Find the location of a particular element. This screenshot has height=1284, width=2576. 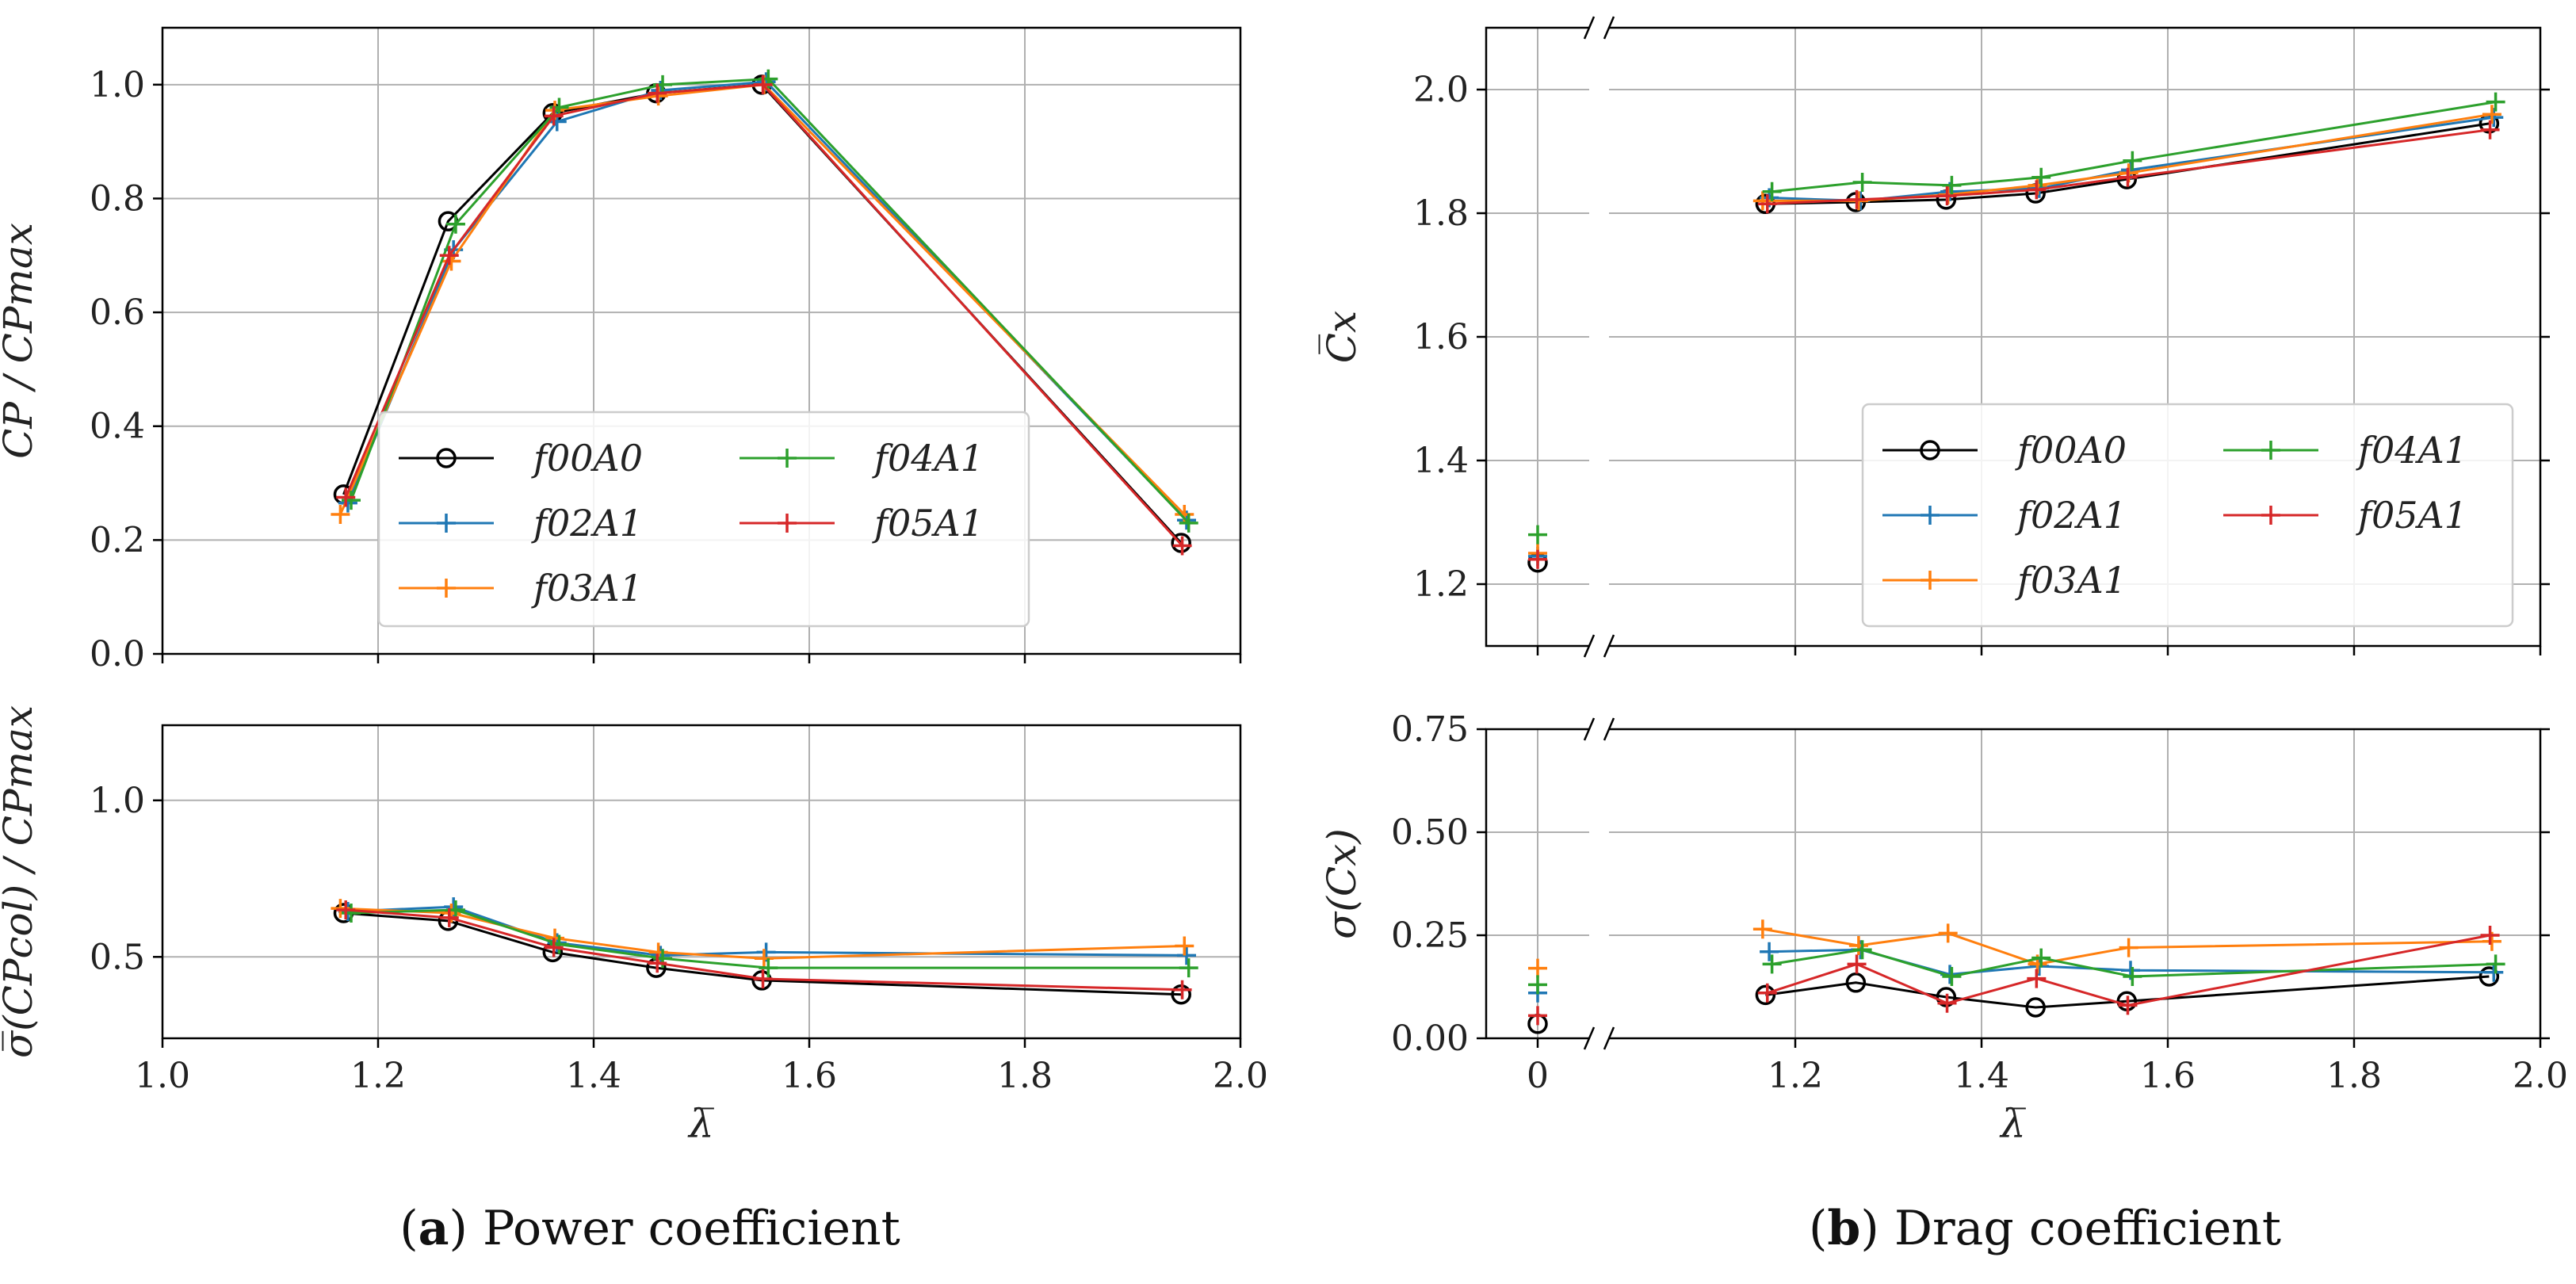

legend-entry-label: f03A1 is located at coordinates (587, 588).